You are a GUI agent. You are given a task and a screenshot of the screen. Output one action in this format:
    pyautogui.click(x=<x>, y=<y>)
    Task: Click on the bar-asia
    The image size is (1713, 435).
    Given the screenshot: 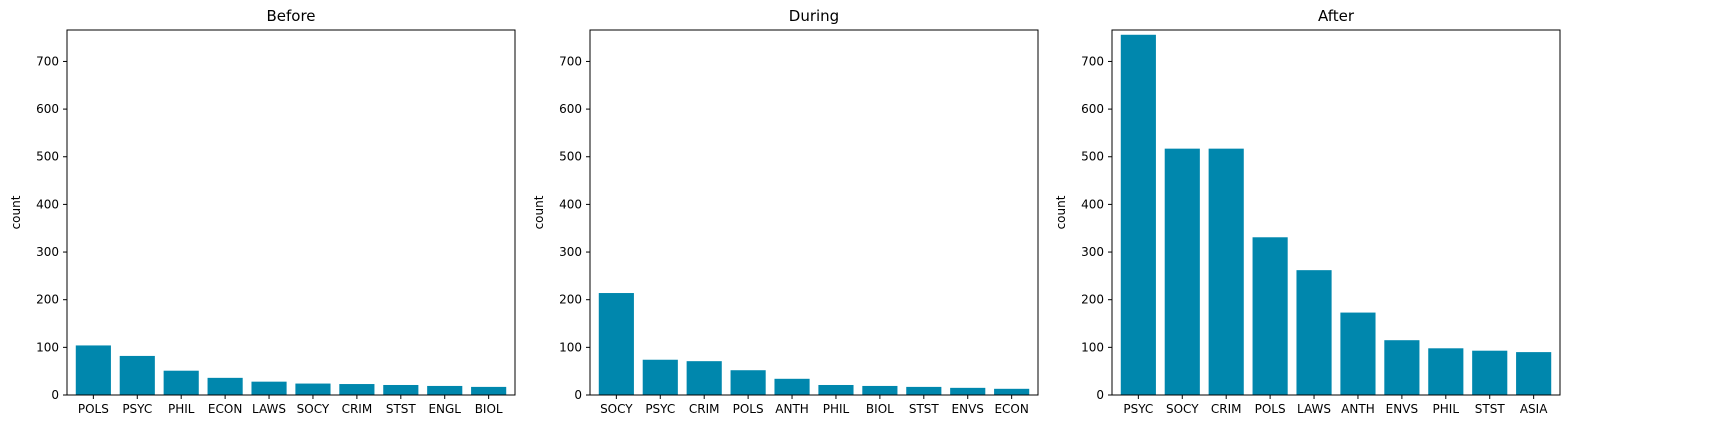 What is the action you would take?
    pyautogui.click(x=1534, y=373)
    